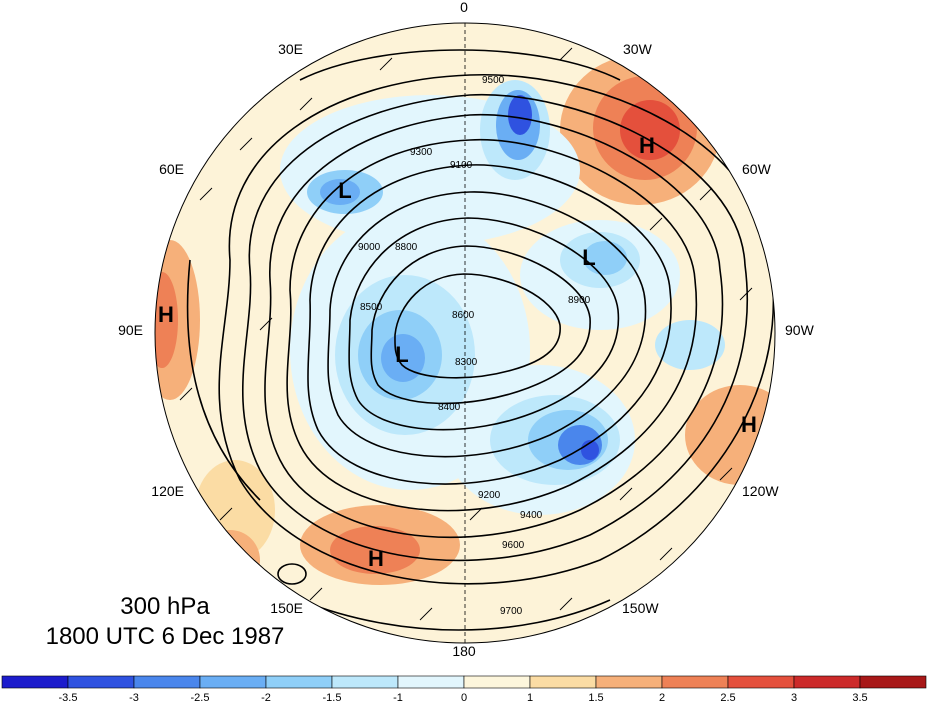 This screenshot has height=702, width=928. I want to click on colorbar-tick-label: 1, so click(530, 697).